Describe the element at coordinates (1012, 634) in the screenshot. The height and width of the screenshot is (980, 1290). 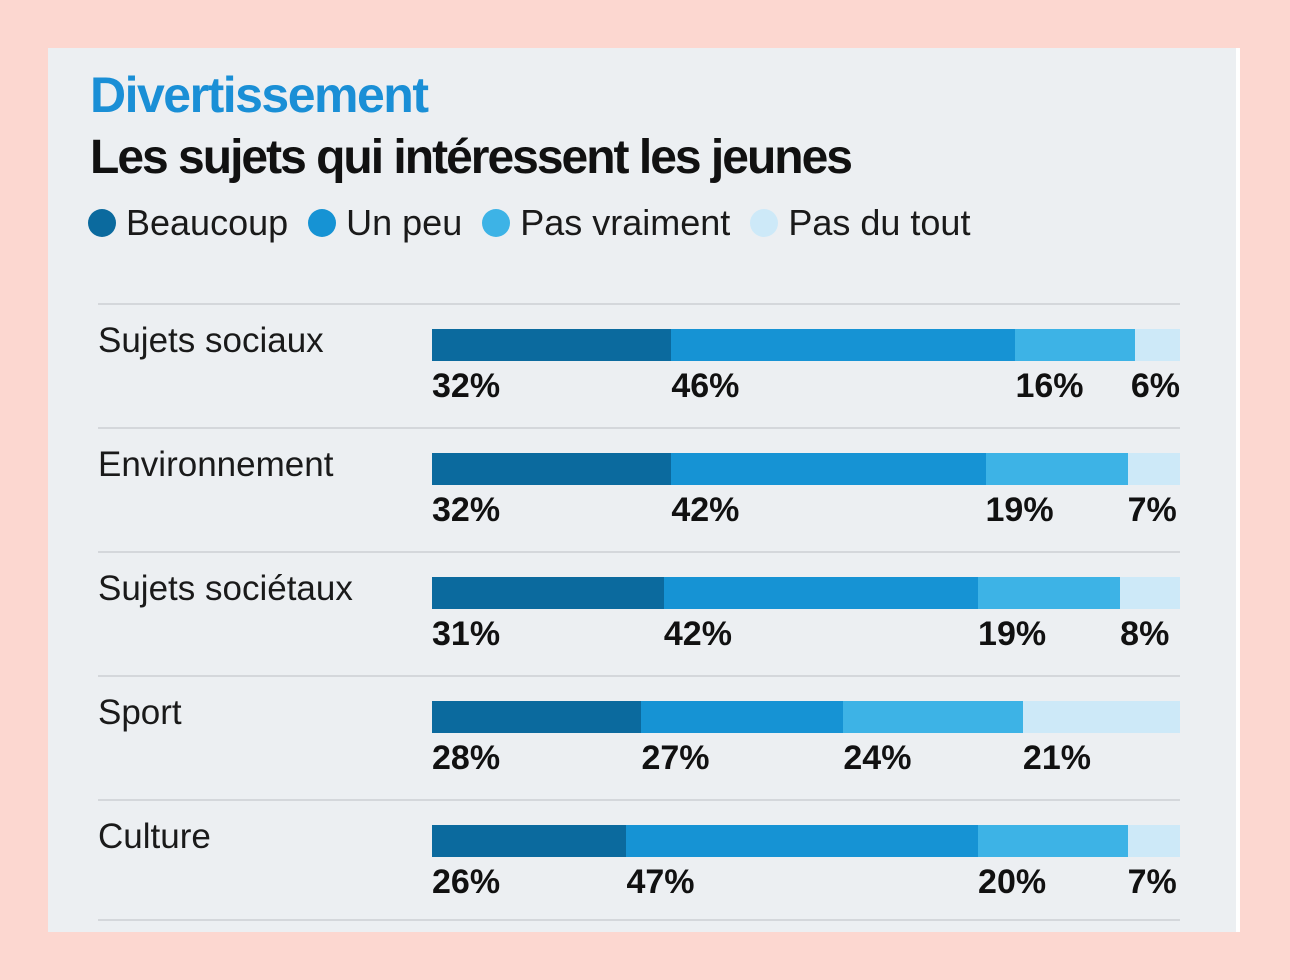
I see `value-label-sujets-societaux-pas-vraiment: 19%` at that location.